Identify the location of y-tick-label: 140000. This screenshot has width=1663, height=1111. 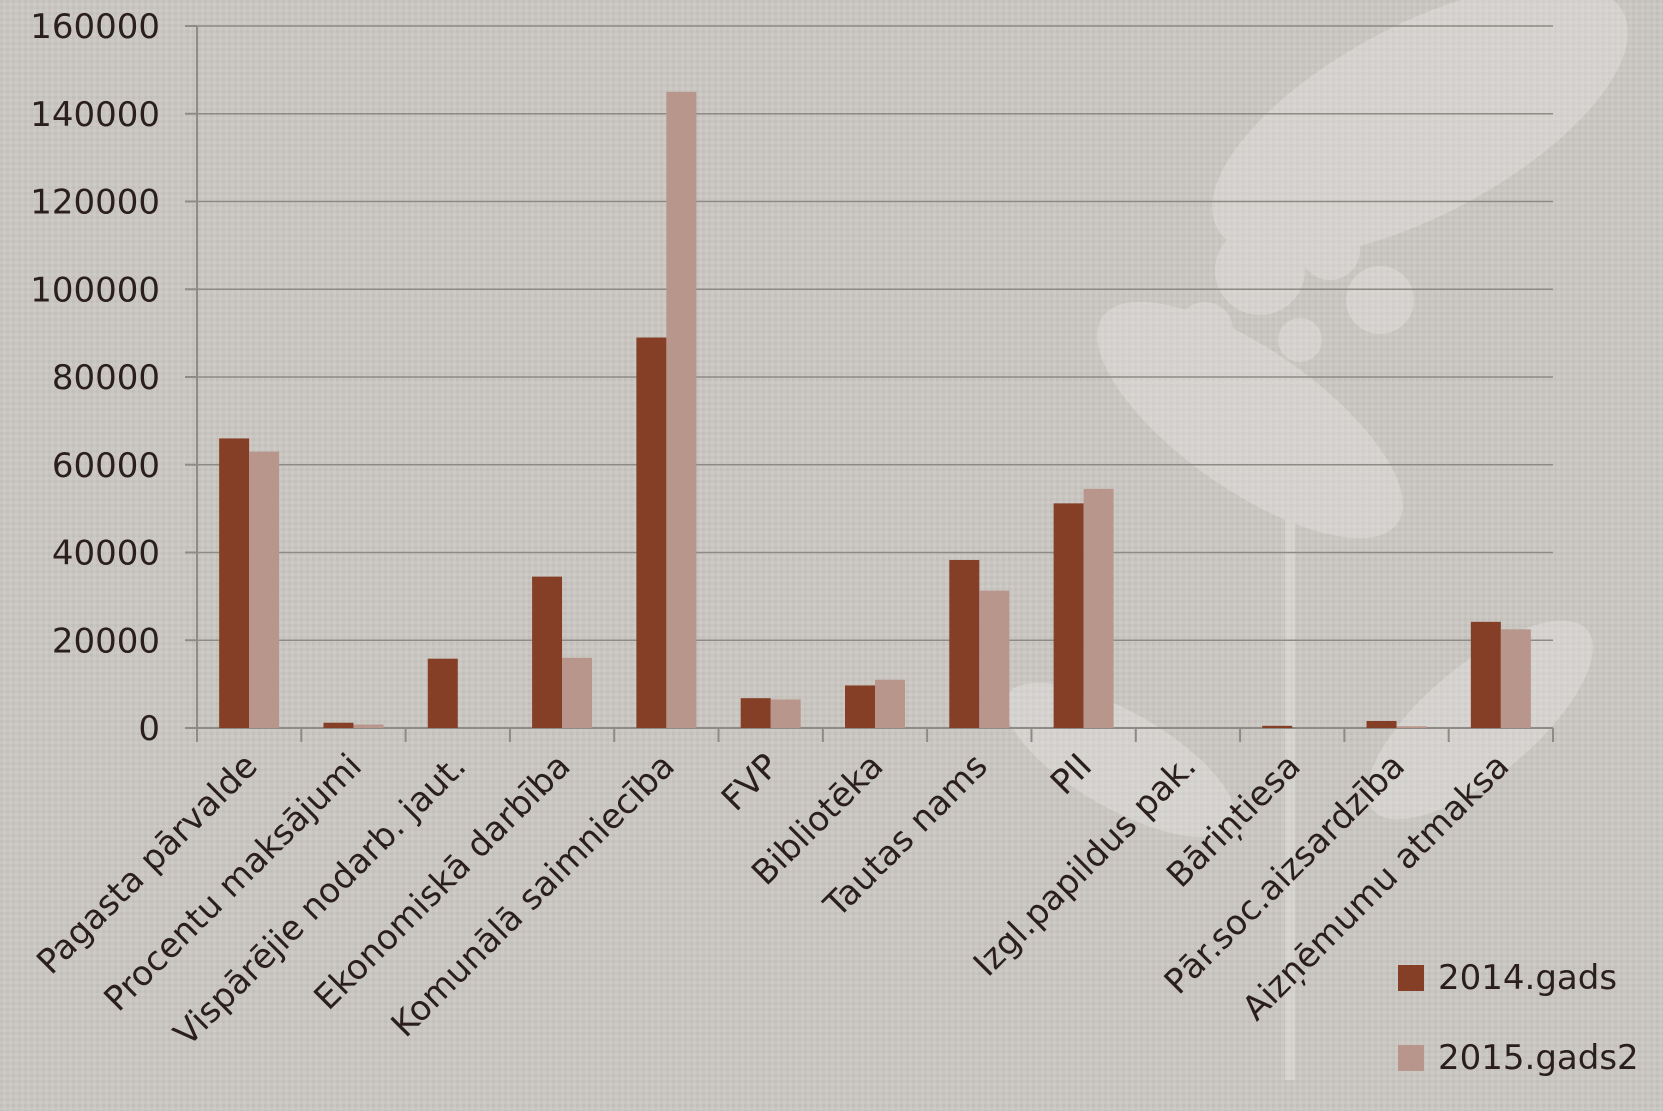
(95, 115).